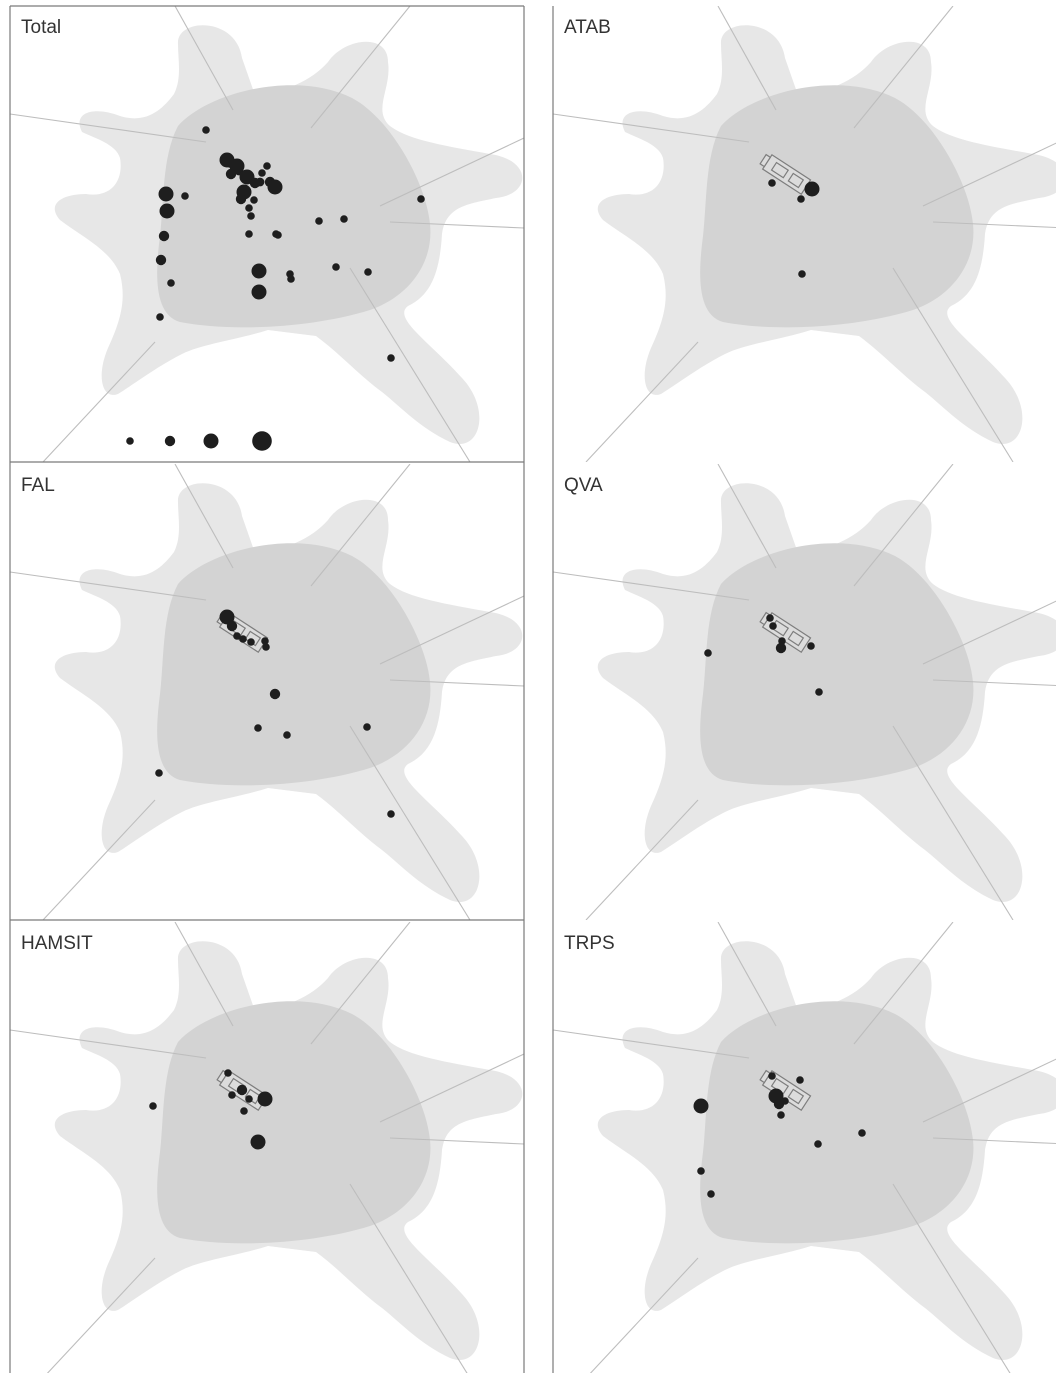 The image size is (1056, 1373). Describe the element at coordinates (199, 441) in the screenshot. I see `size-legend` at that location.